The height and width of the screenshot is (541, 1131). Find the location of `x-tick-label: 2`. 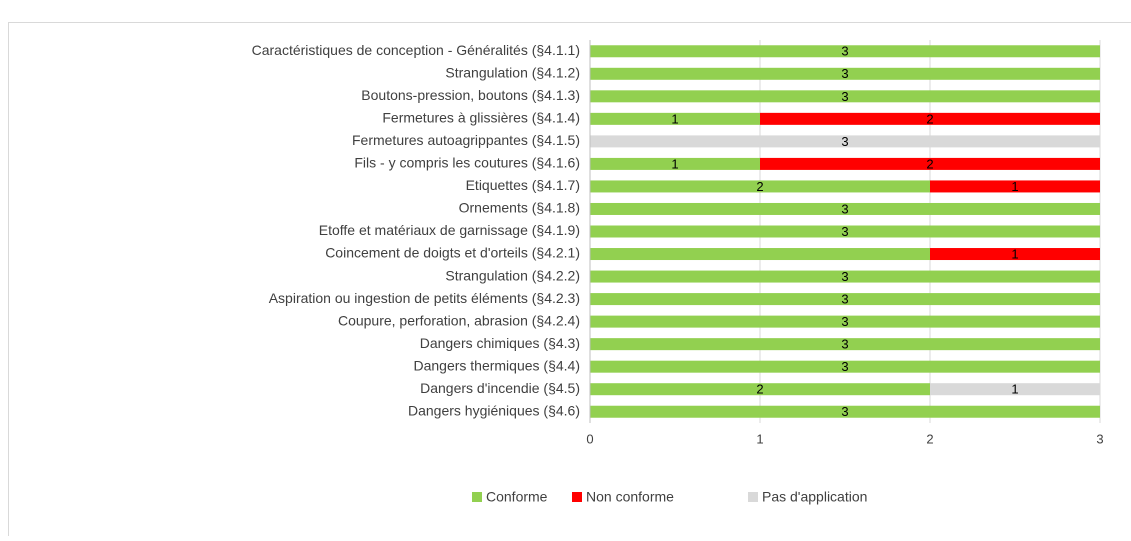

x-tick-label: 2 is located at coordinates (929, 438).